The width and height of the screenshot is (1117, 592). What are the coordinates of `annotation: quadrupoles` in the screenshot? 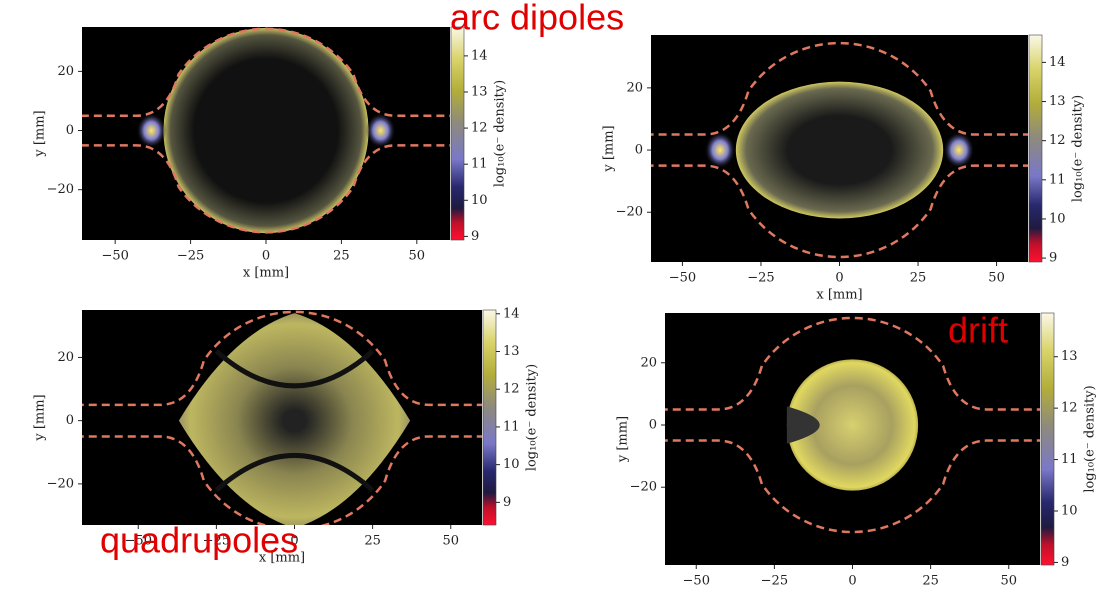 It's located at (199, 540).